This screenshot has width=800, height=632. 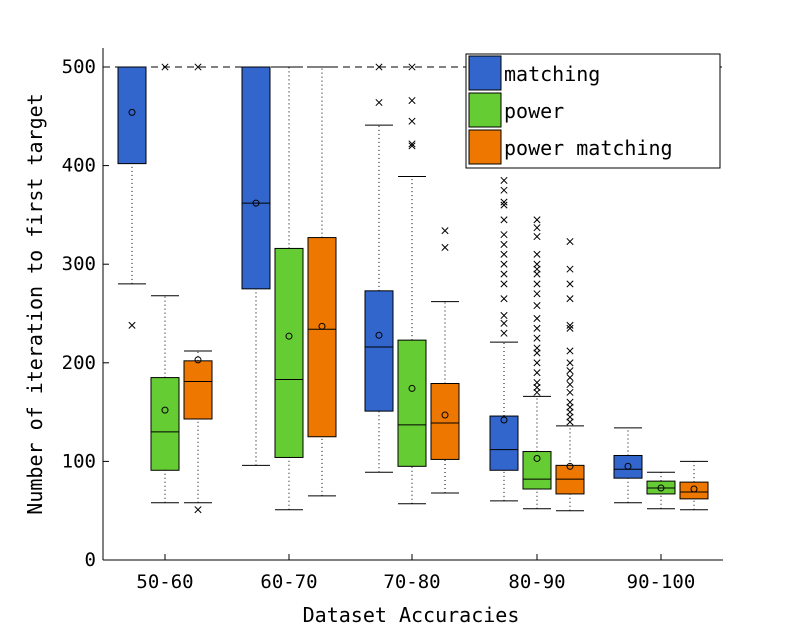 I want to click on y-tick-label: 200, so click(x=79, y=363).